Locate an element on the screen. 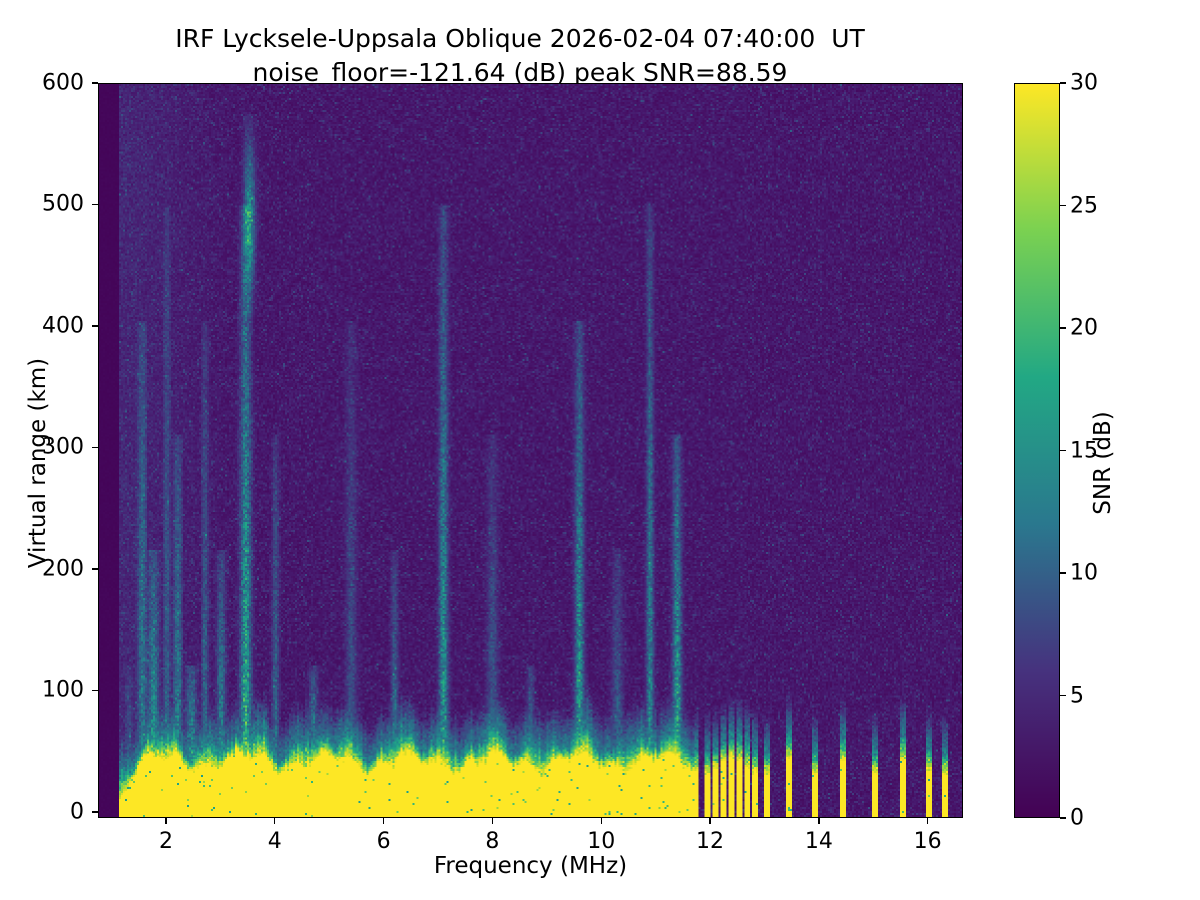 This screenshot has width=1200, height=900. y-tick-label: 500 is located at coordinates (63, 204).